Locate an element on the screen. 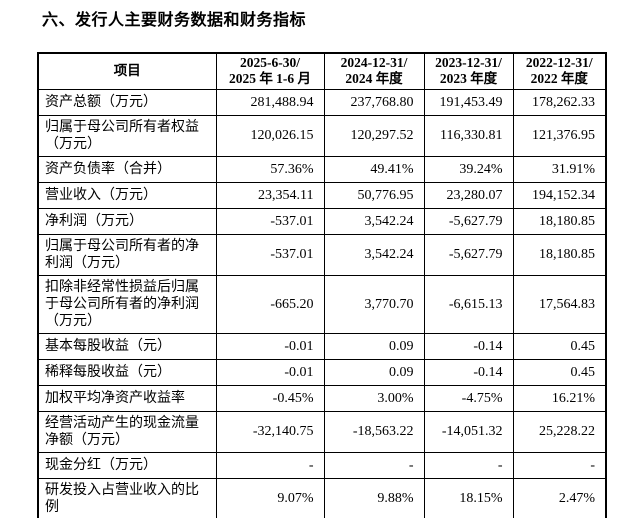  cell-value: 25,228.22 is located at coordinates (559, 431).